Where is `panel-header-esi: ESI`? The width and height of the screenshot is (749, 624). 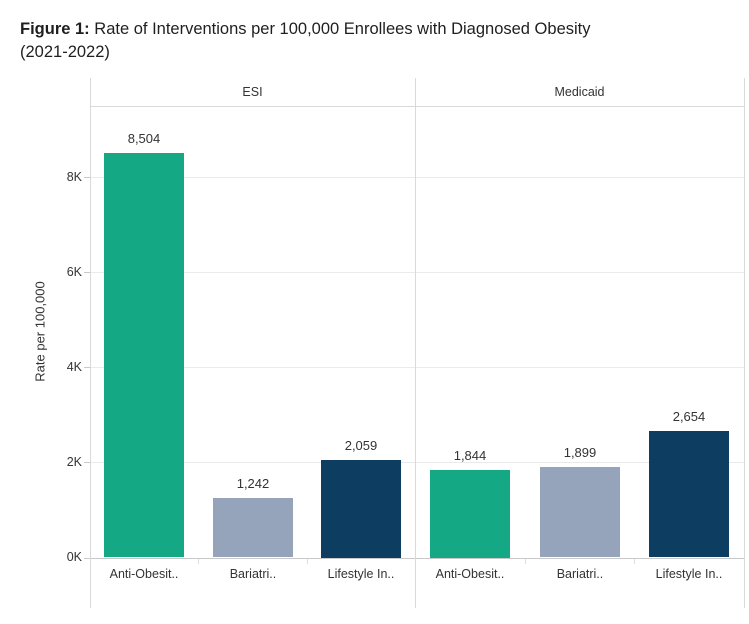 panel-header-esi: ESI is located at coordinates (252, 92).